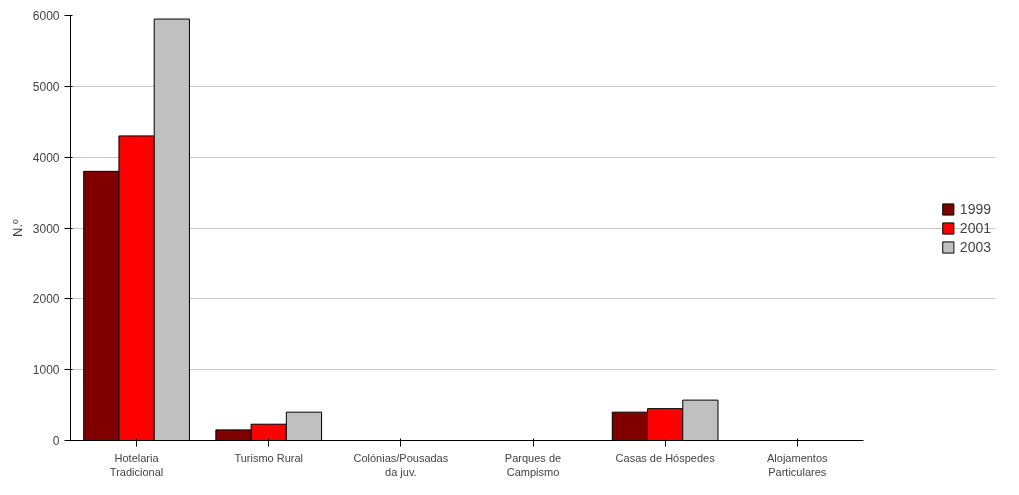 This screenshot has height=495, width=1019. What do you see at coordinates (975, 246) in the screenshot?
I see `legend-label: 2003` at bounding box center [975, 246].